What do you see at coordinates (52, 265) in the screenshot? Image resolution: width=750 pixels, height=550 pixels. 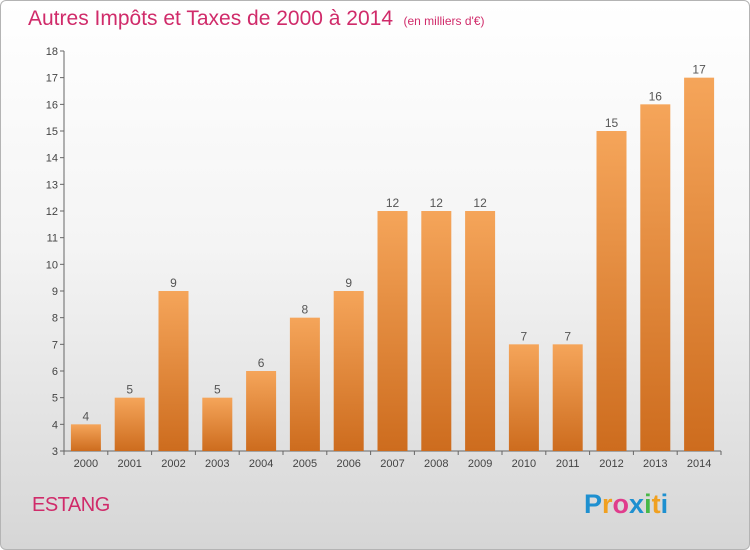 I see `y-tick-label: 10` at bounding box center [52, 265].